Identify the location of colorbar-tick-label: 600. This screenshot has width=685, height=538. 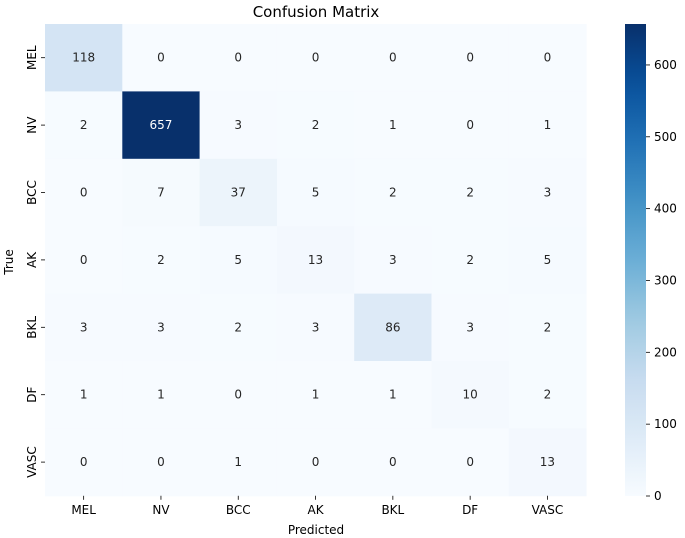
(665, 65).